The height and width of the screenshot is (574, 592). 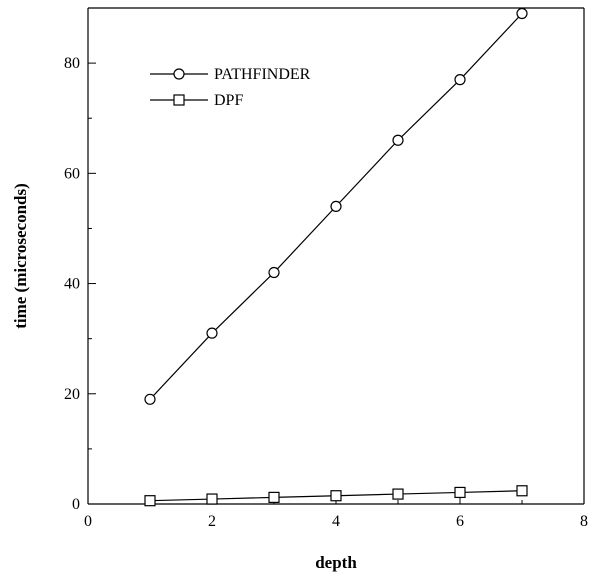 What do you see at coordinates (196, 100) in the screenshot?
I see `legend-item: DPF` at bounding box center [196, 100].